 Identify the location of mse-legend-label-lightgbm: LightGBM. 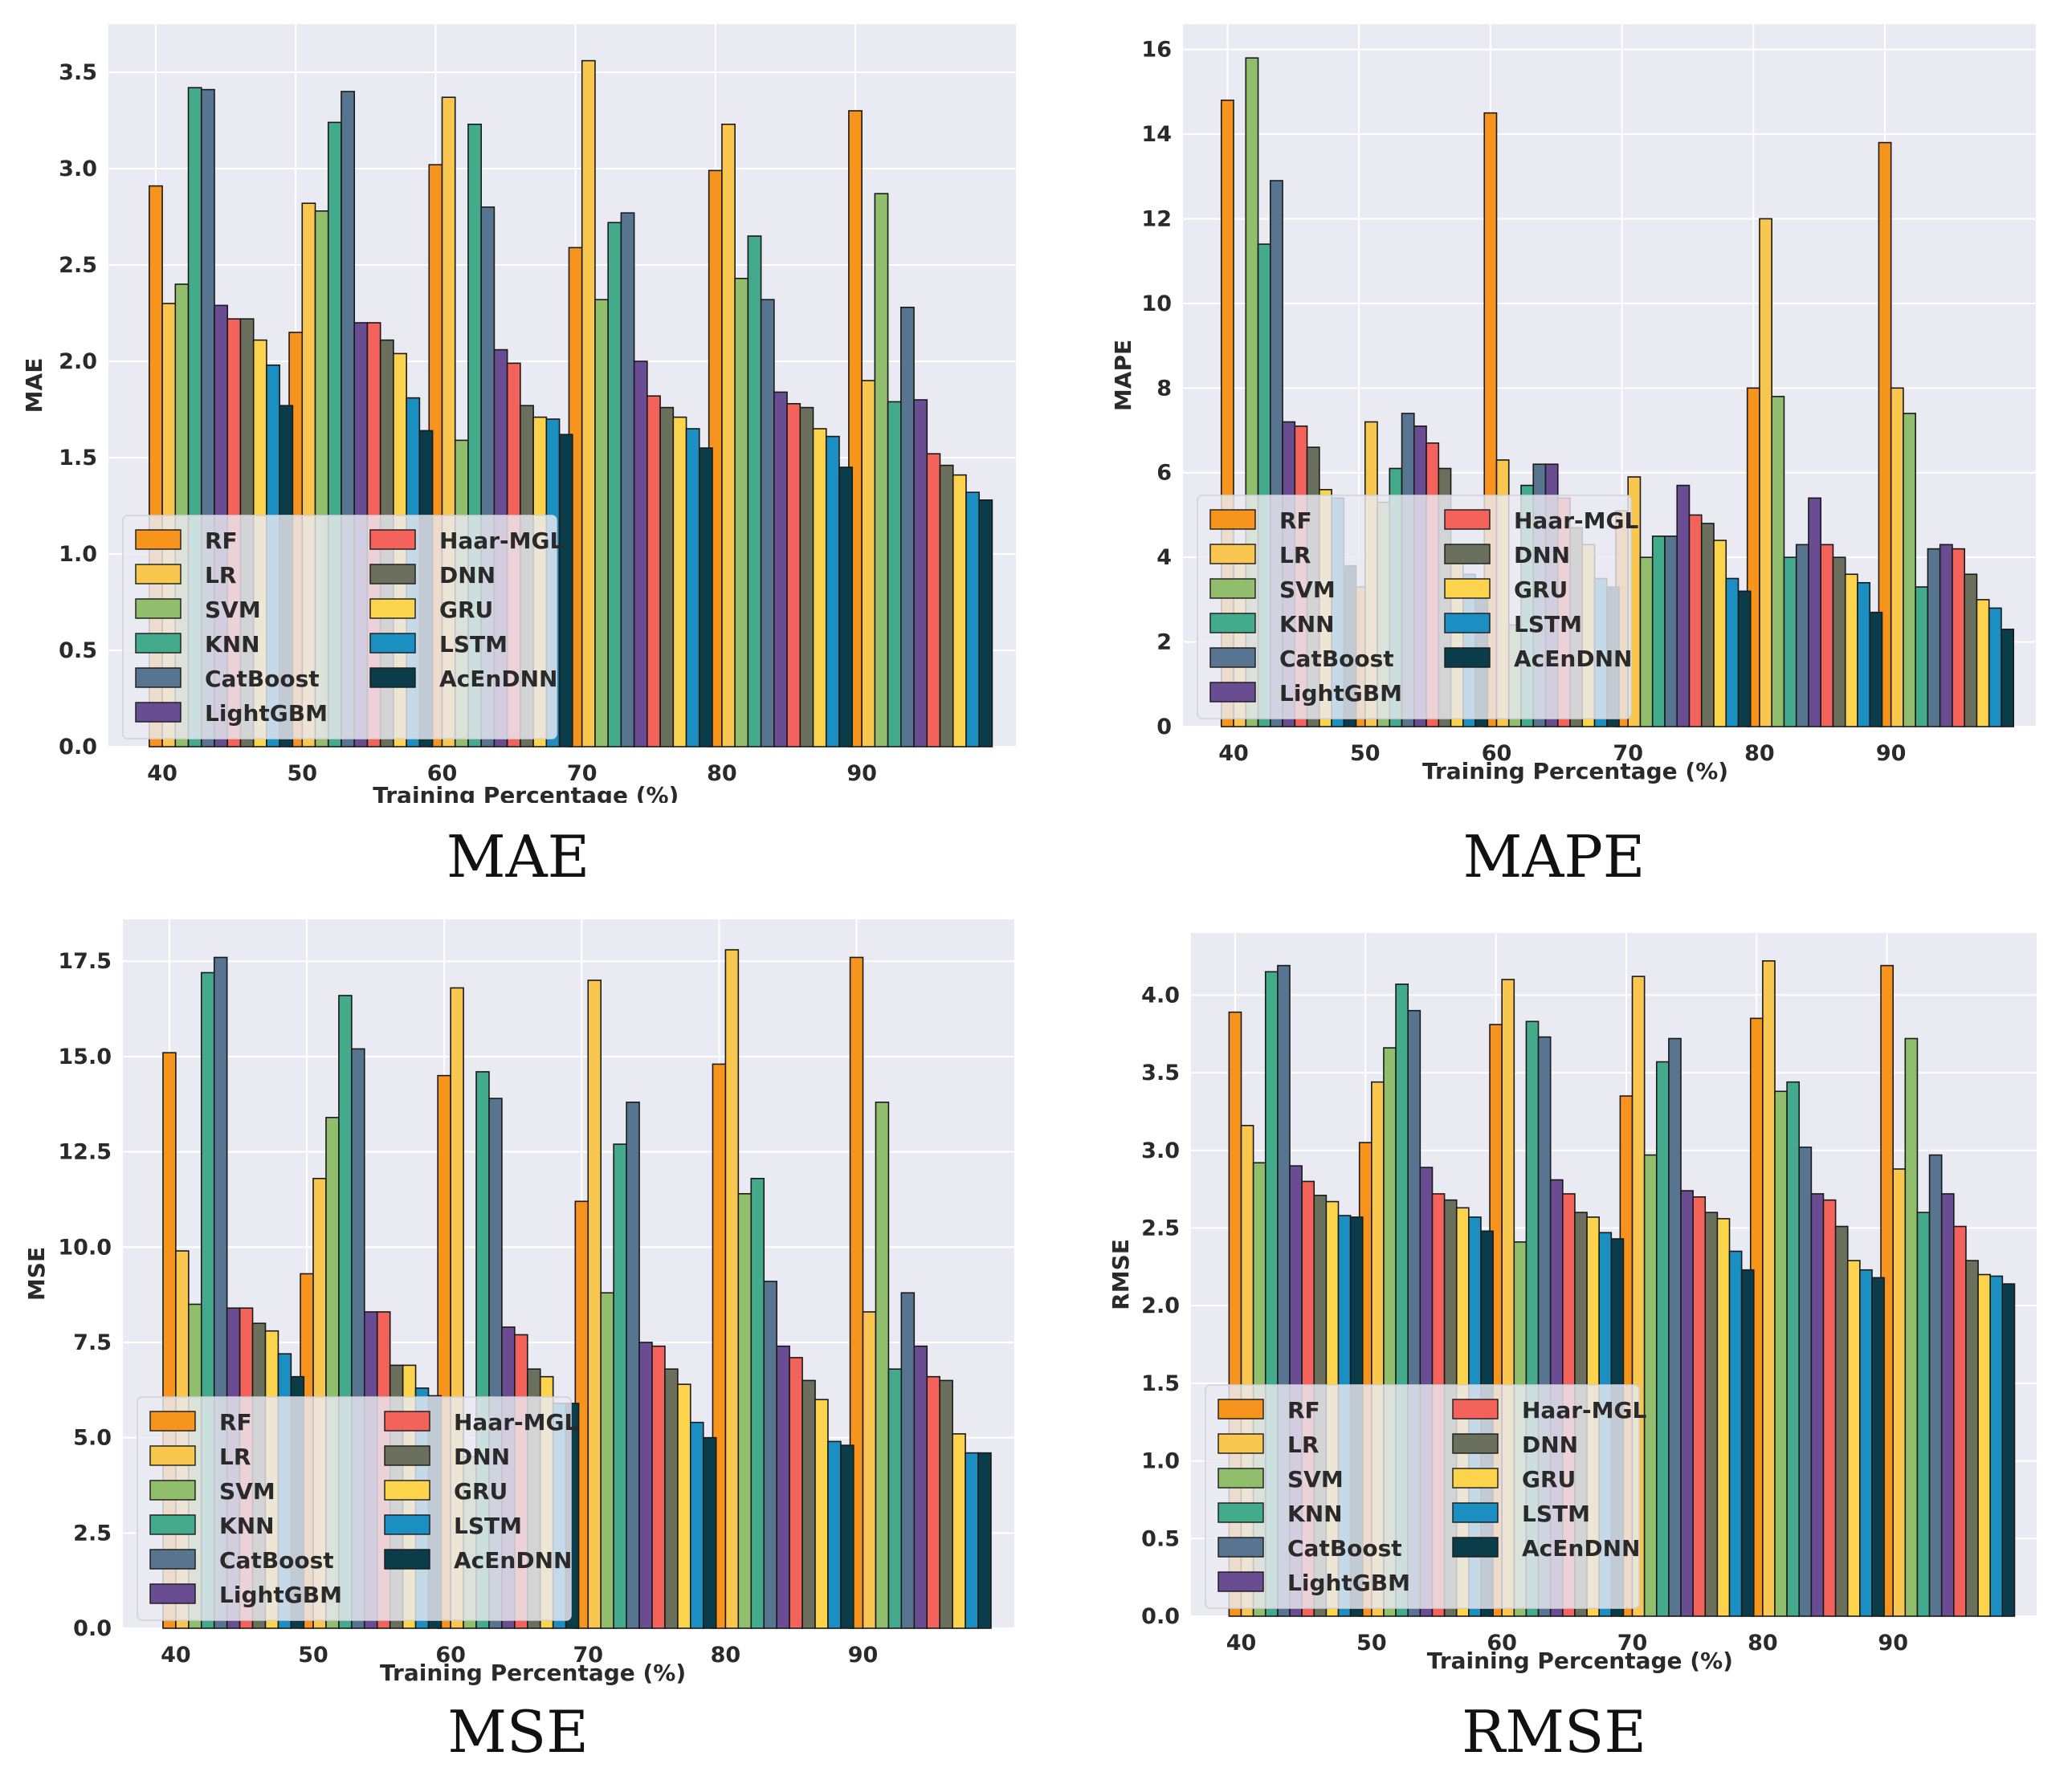
(280, 1595).